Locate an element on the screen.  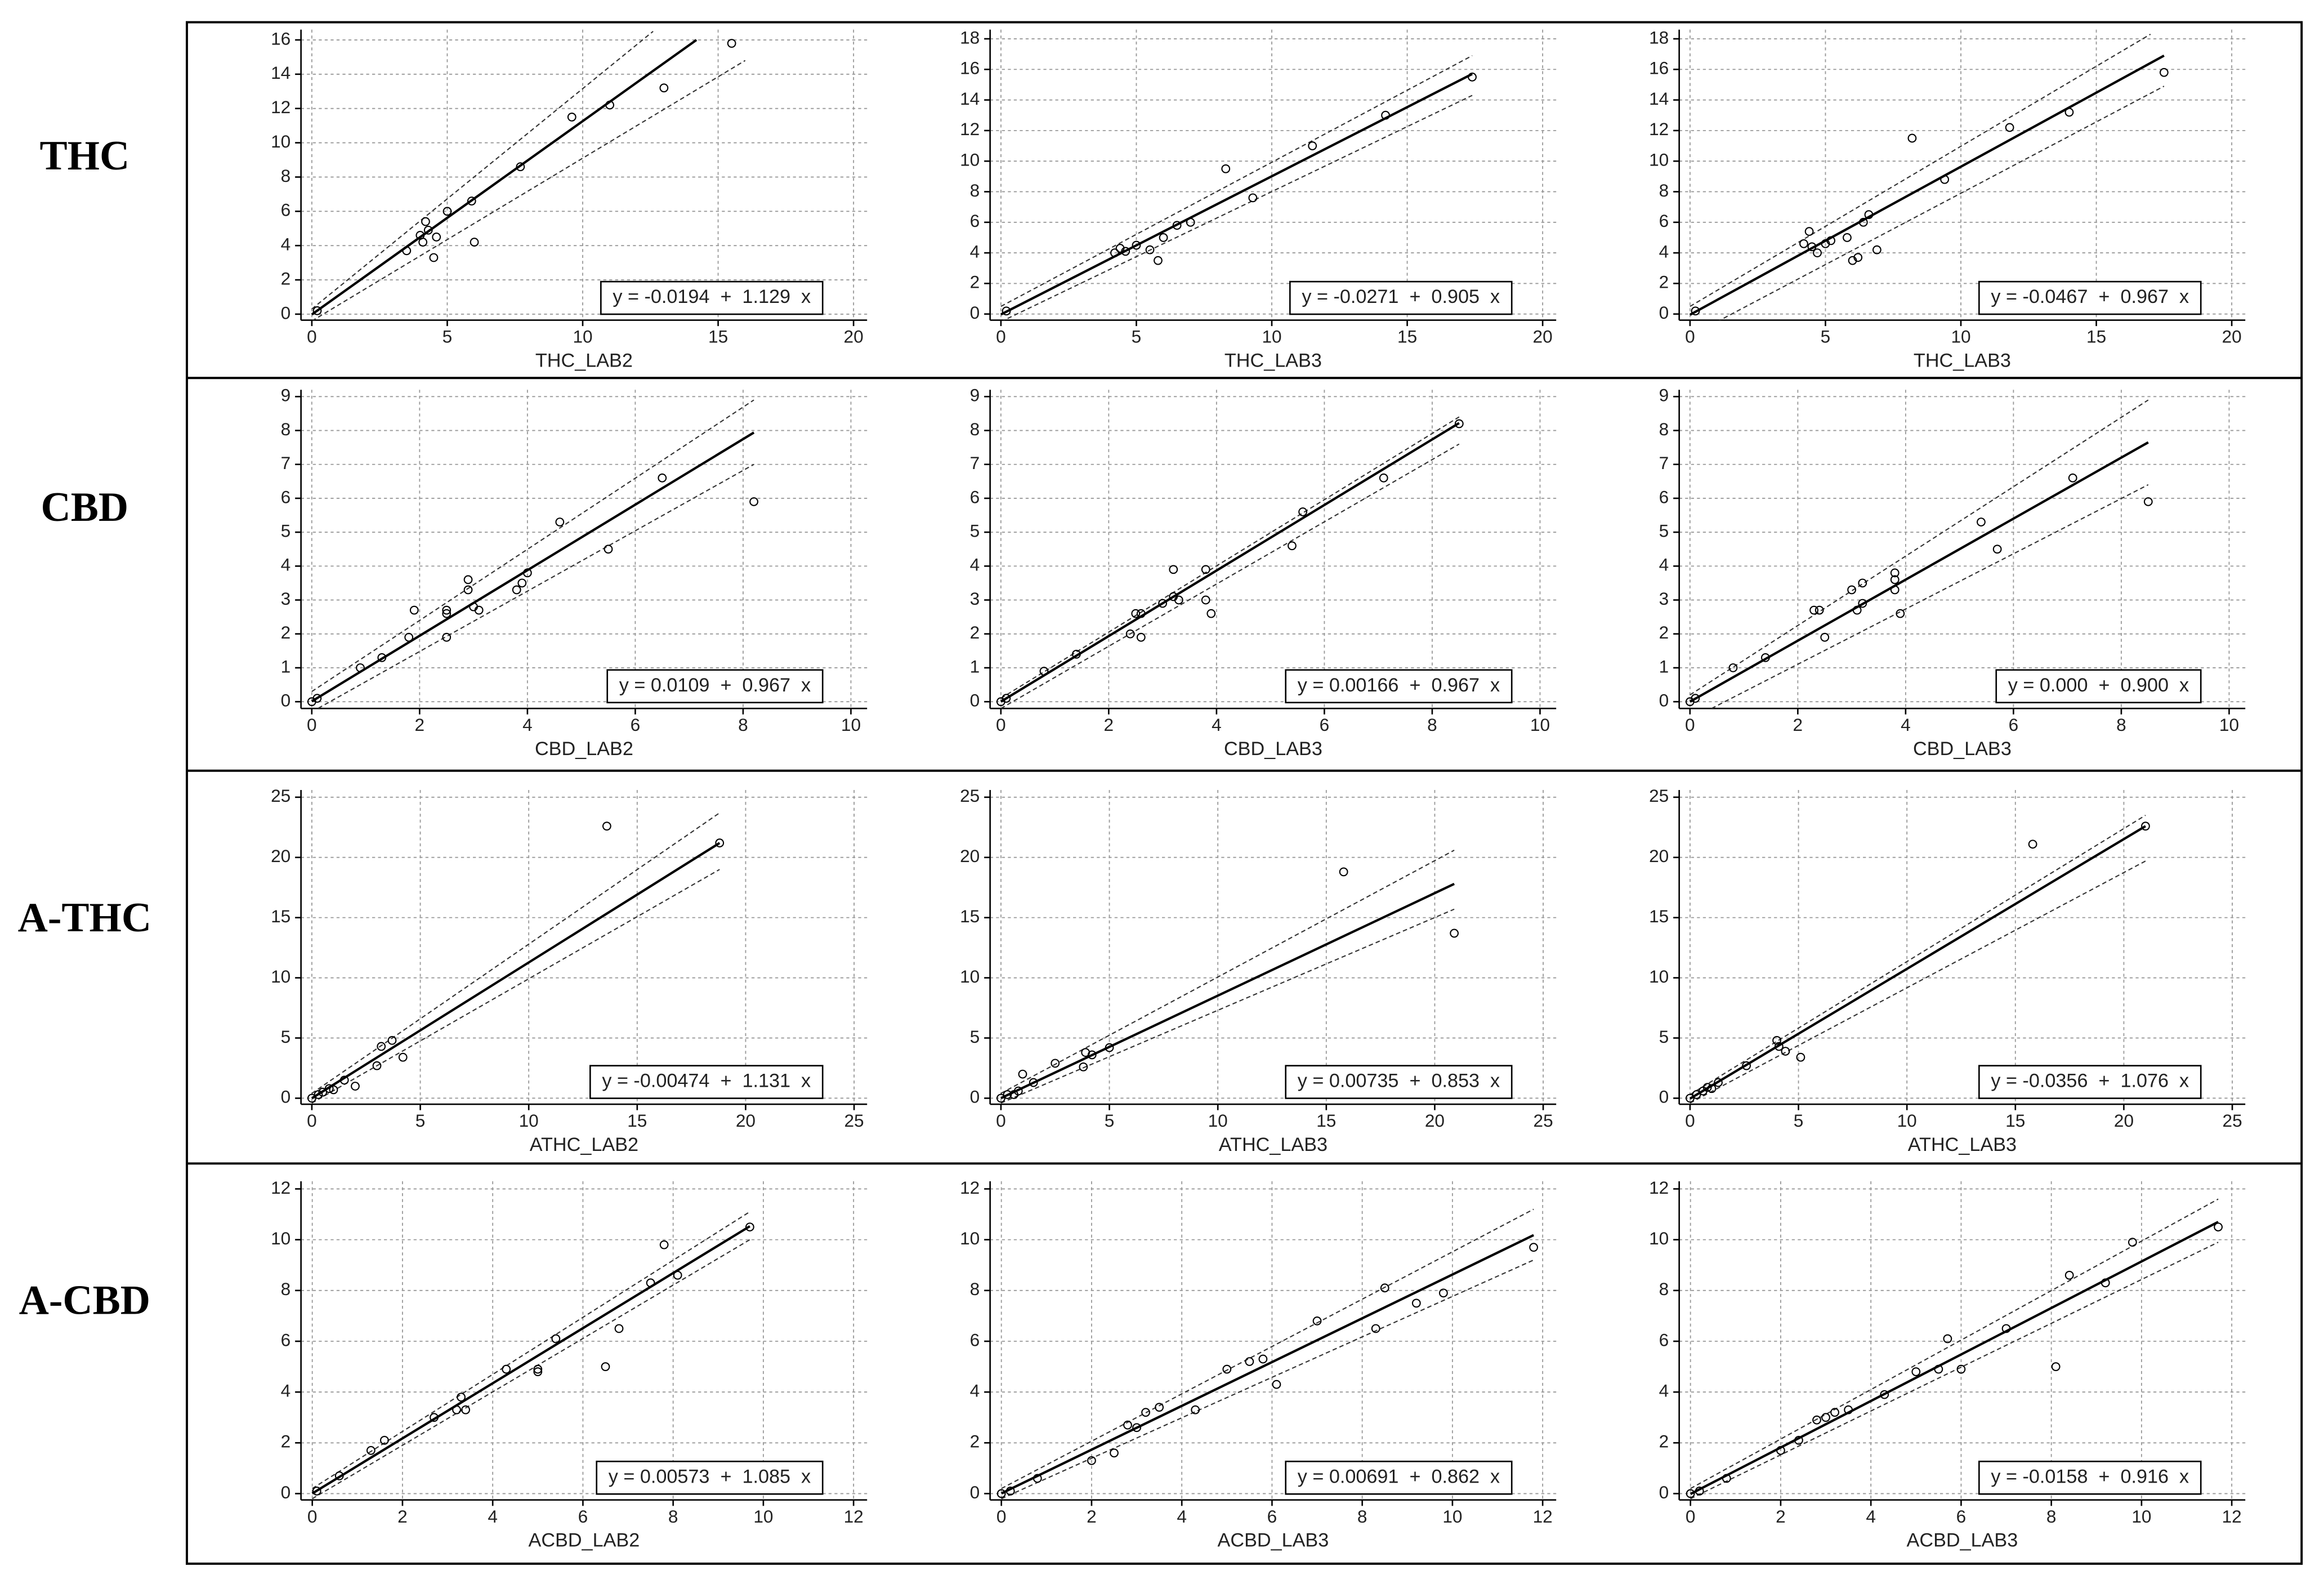
y-tick-label: 12 is located at coordinates (280, 1188).